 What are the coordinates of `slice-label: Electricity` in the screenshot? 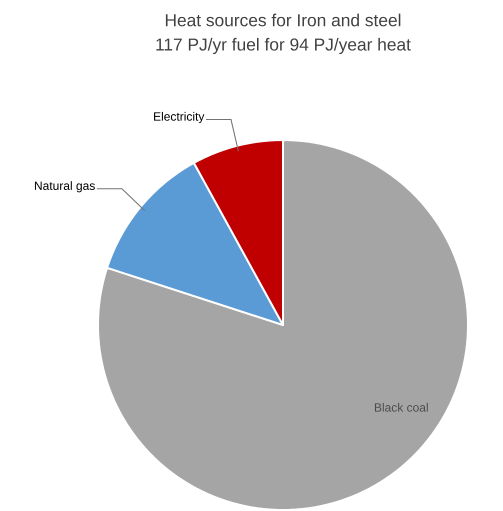 It's located at (179, 118).